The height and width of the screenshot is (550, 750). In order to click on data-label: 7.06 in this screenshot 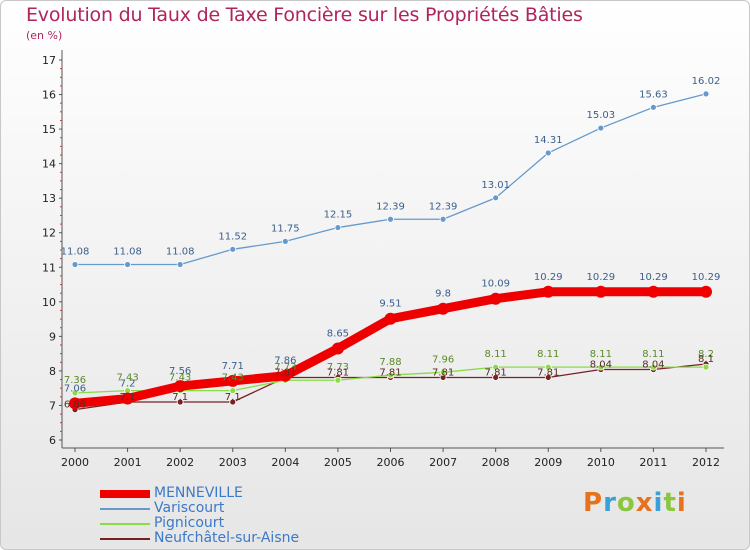, I will do `click(75, 388)`.